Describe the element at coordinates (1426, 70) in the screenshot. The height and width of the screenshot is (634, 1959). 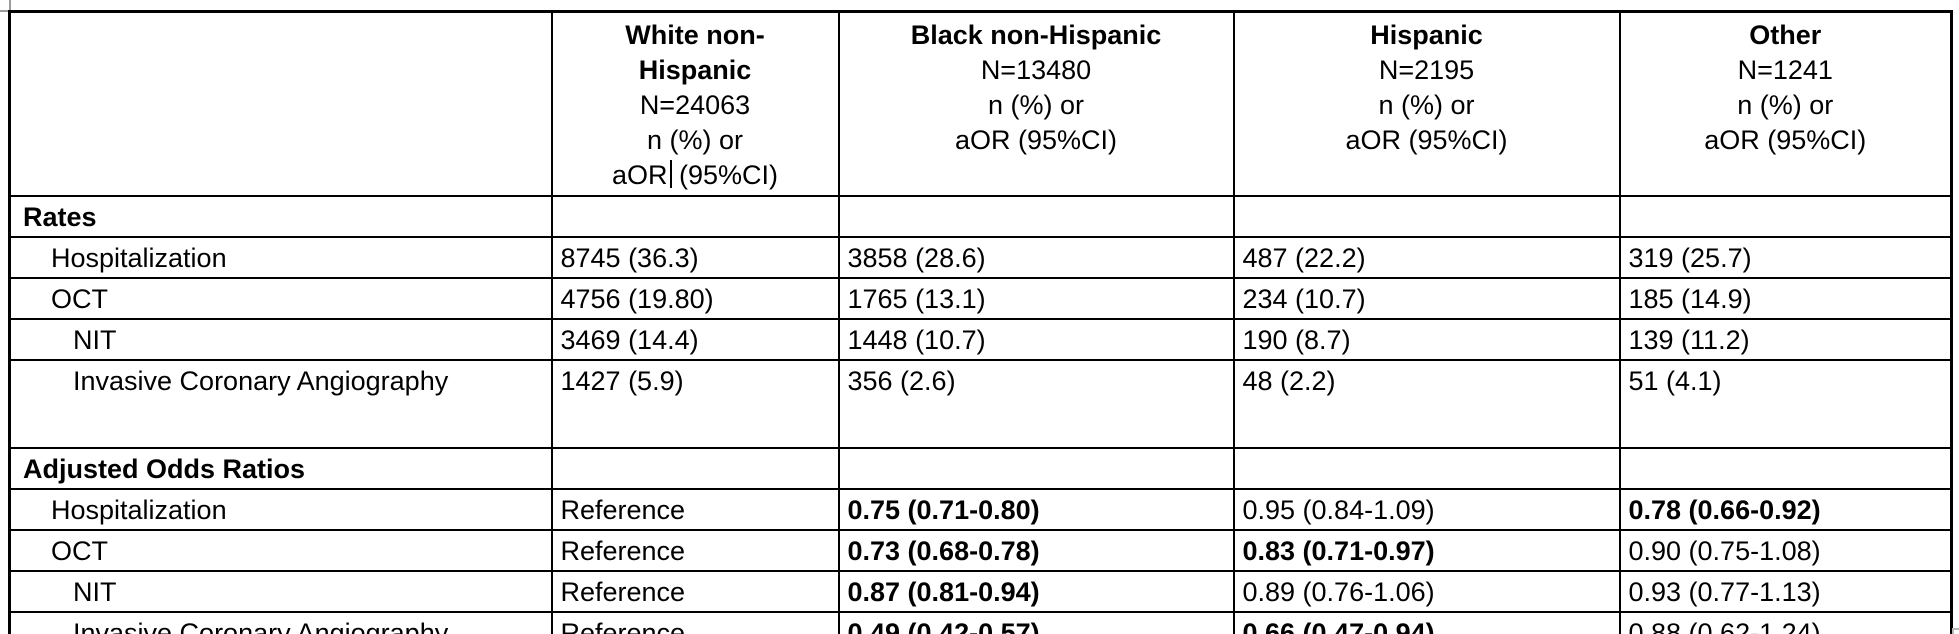
I see `column-n-count: N=2195` at that location.